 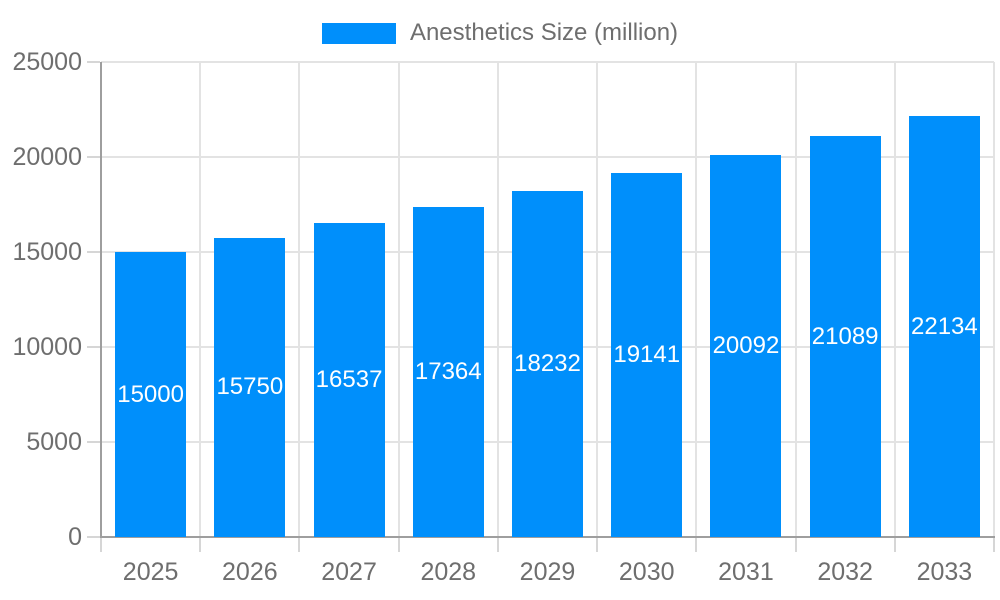 I want to click on bar-value-label: 20092, so click(x=746, y=346).